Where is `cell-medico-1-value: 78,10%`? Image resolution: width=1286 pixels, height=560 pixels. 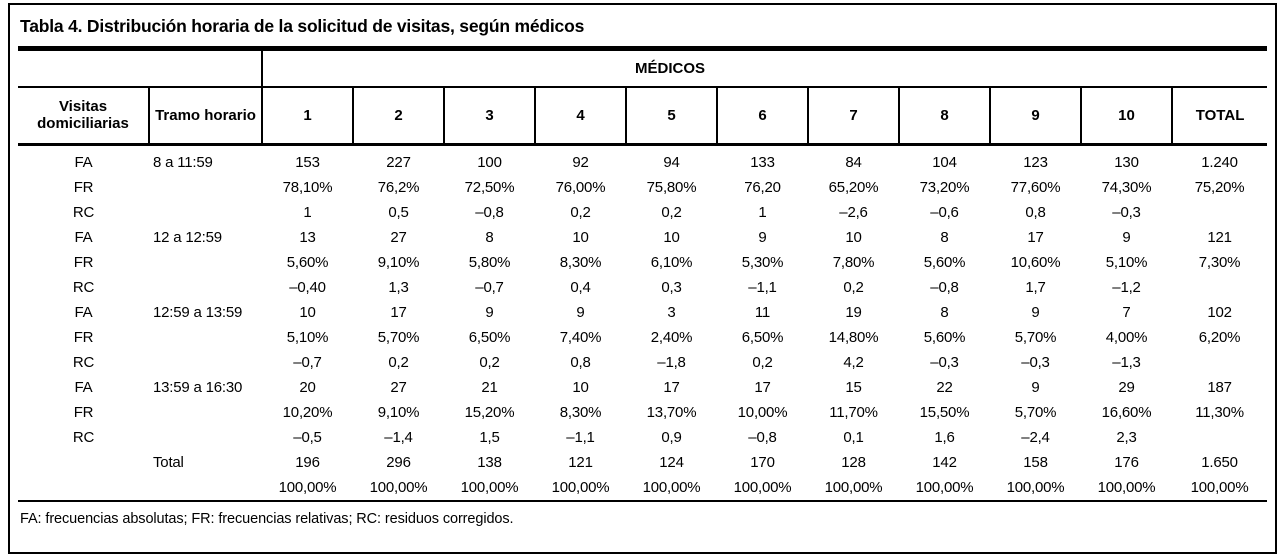
cell-medico-1-value: 78,10% is located at coordinates (307, 187).